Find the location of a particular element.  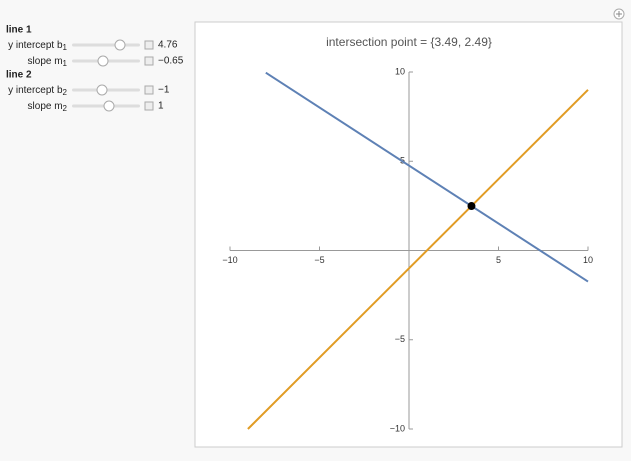

add-button is located at coordinates (619, 14).